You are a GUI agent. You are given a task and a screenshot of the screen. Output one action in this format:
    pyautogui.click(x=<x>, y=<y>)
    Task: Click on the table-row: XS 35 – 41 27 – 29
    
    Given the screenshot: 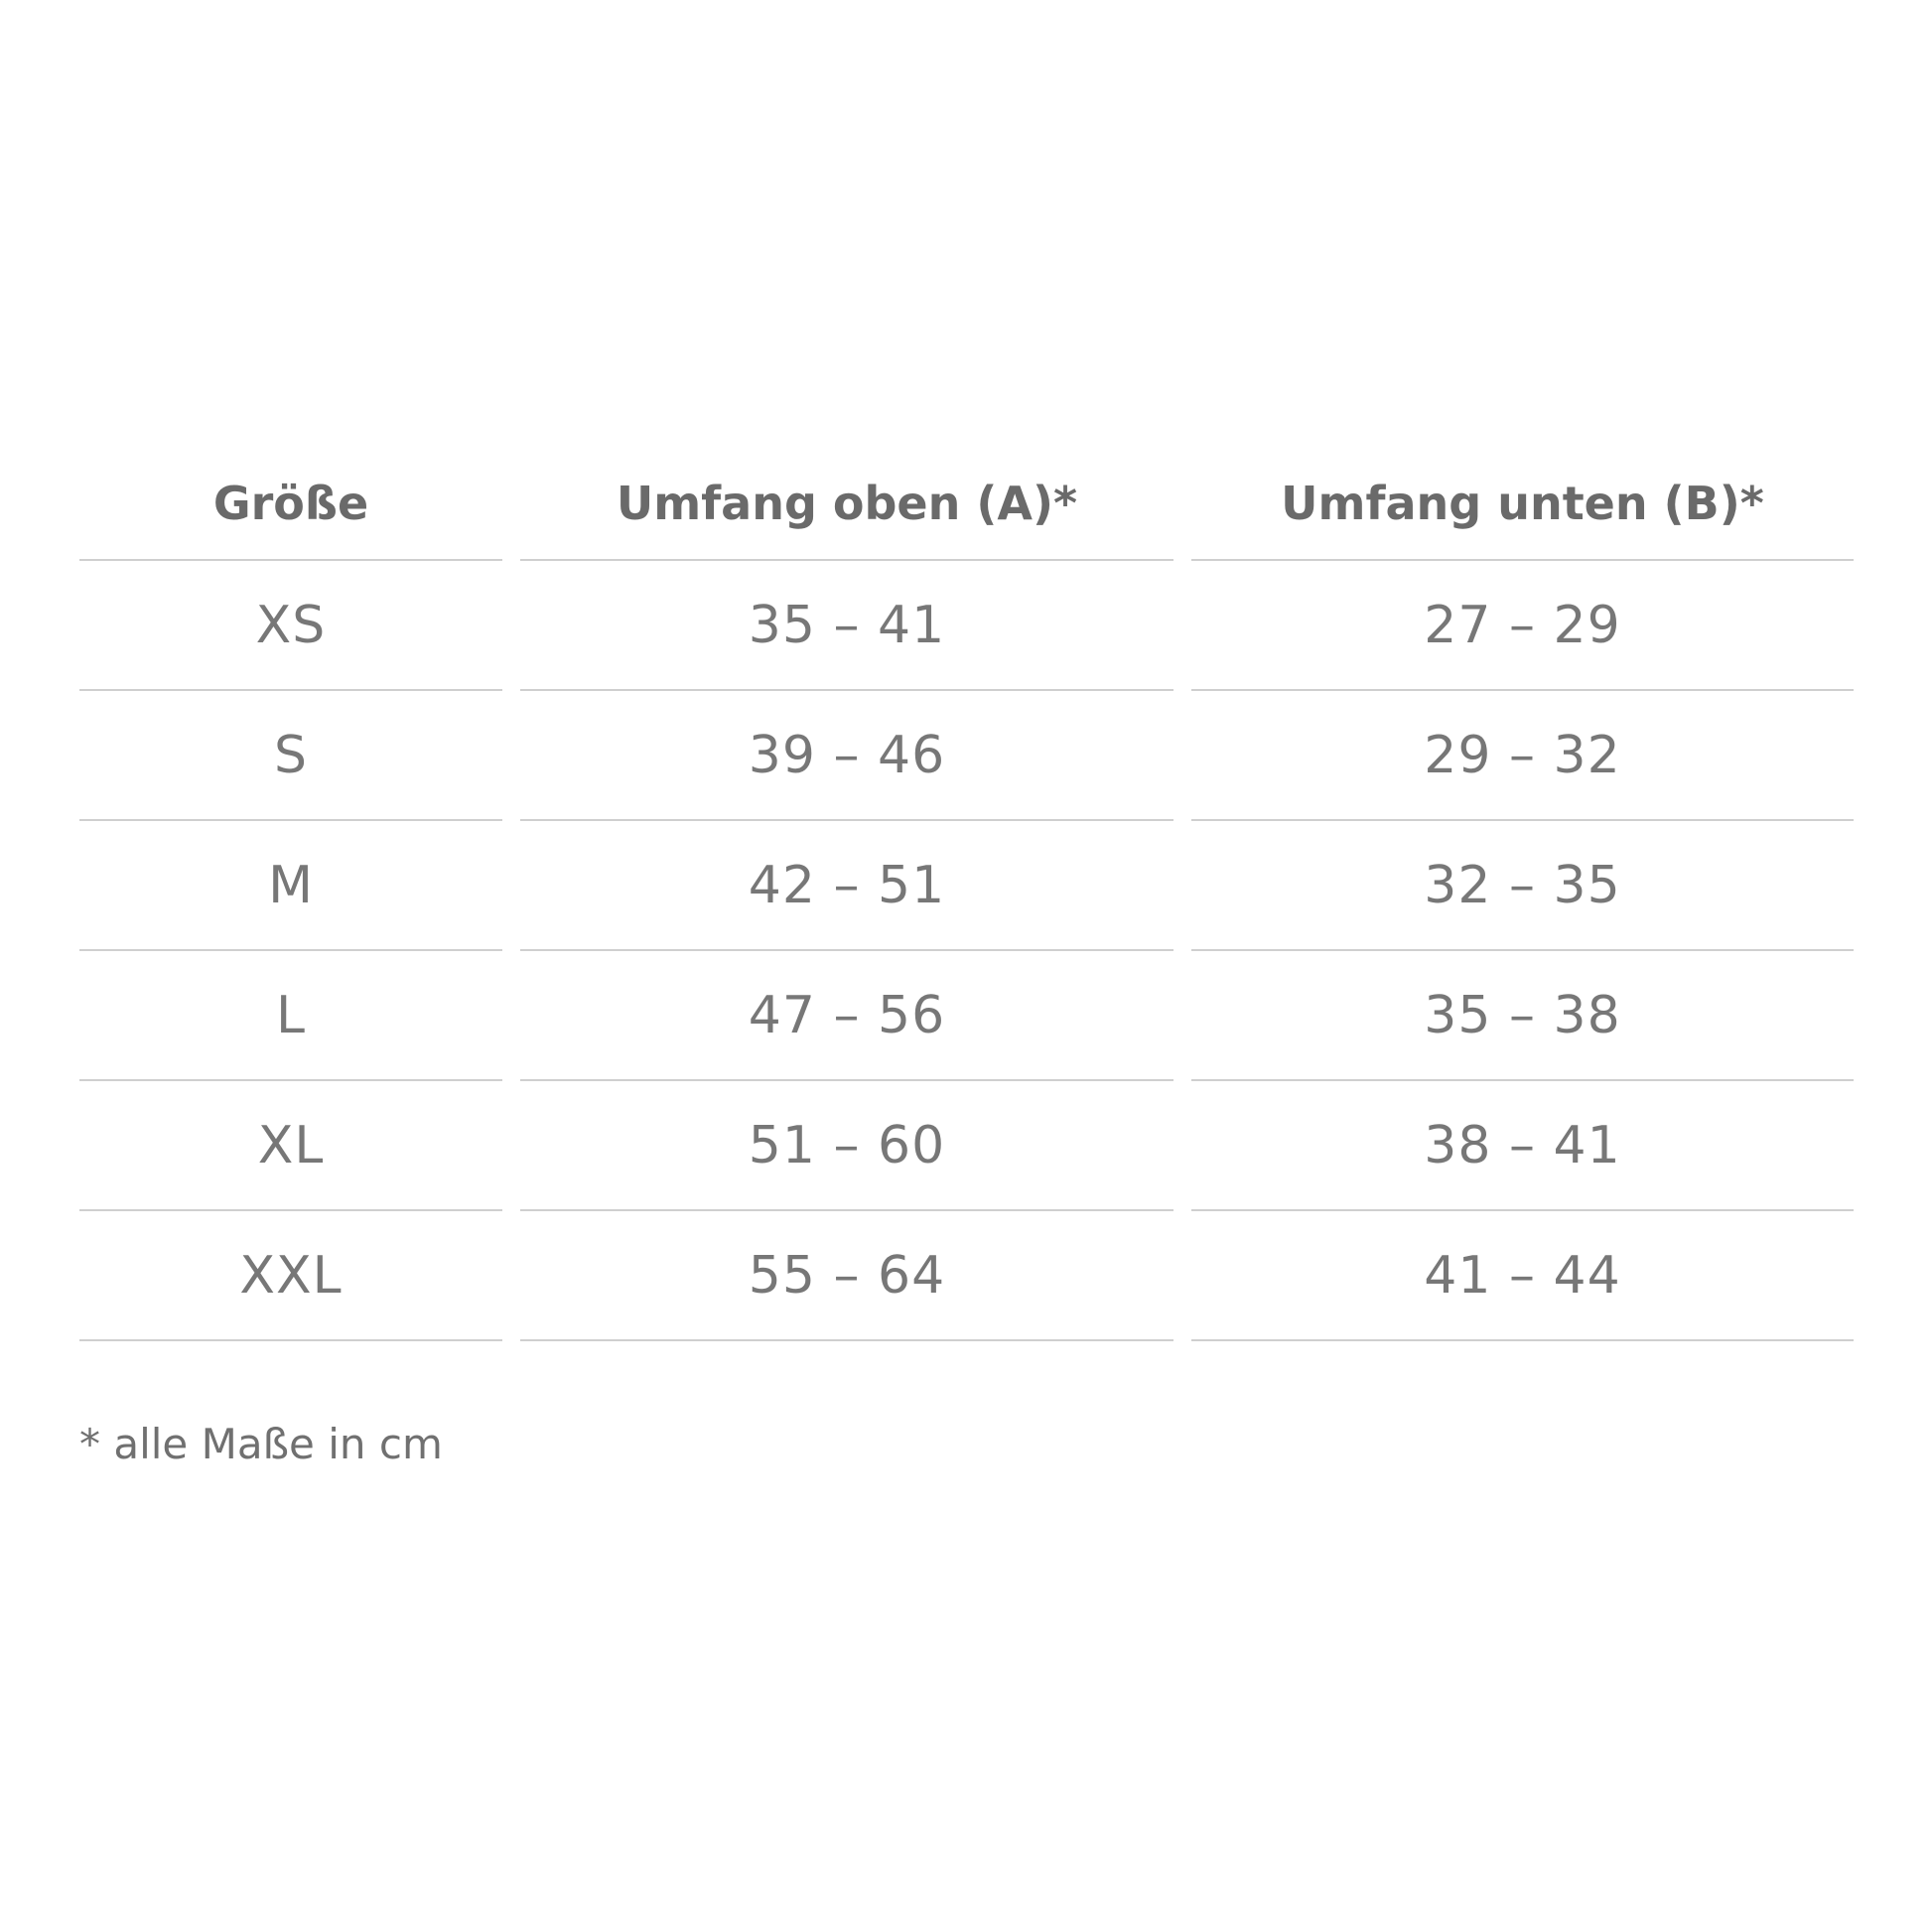 What is the action you would take?
    pyautogui.click(x=967, y=626)
    